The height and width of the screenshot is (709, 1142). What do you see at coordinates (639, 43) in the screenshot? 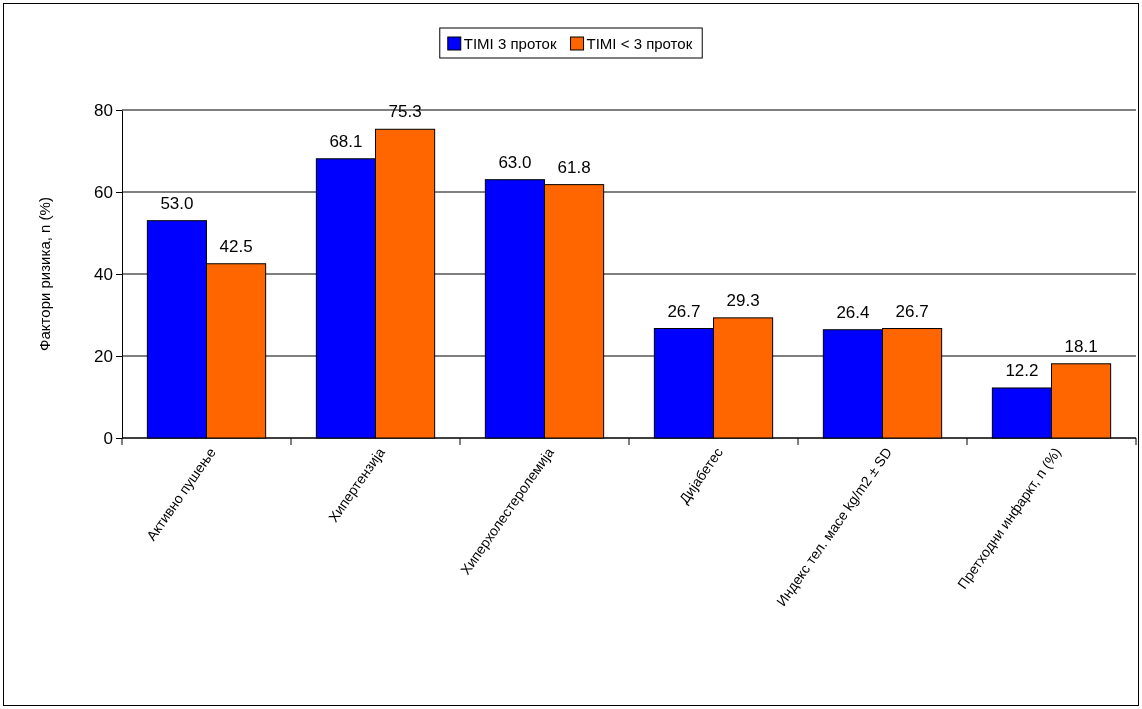
I see `legend-label: TIMI < 3 проток` at bounding box center [639, 43].